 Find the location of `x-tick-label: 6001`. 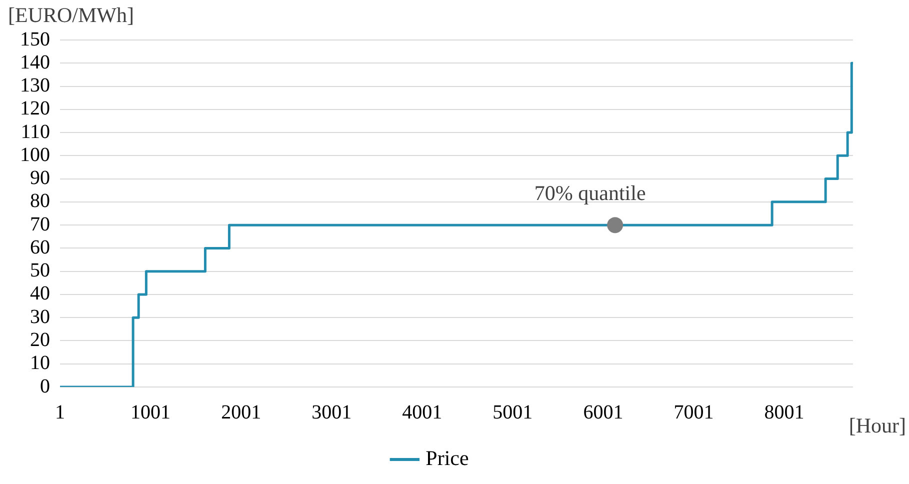

x-tick-label: 6001 is located at coordinates (603, 412).